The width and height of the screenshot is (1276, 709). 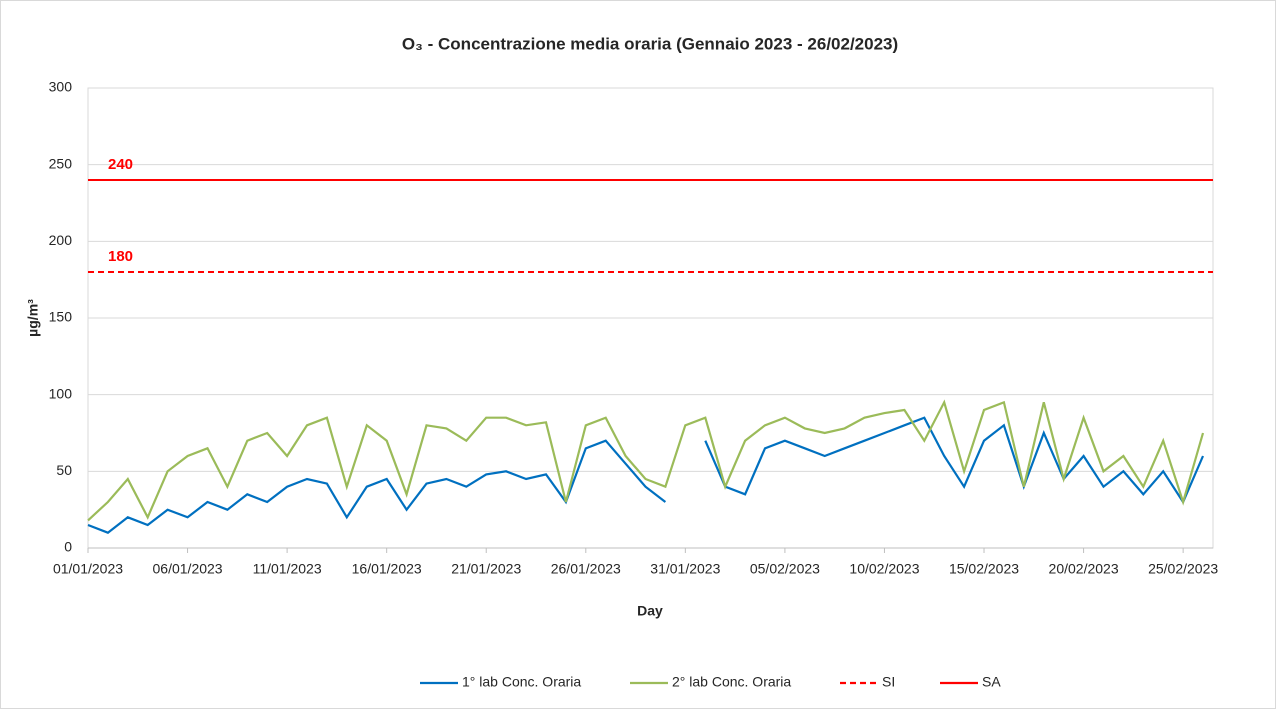 I want to click on legend-label: SI, so click(x=888, y=682).